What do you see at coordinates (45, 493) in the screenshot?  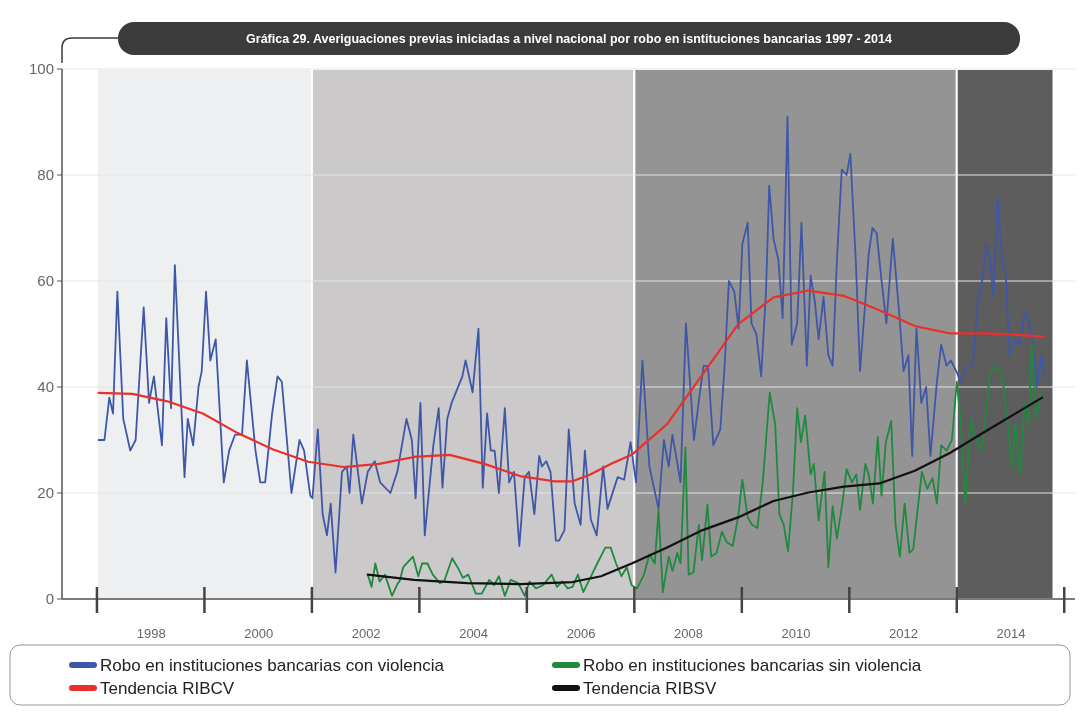 I see `y-tick-label: 20` at bounding box center [45, 493].